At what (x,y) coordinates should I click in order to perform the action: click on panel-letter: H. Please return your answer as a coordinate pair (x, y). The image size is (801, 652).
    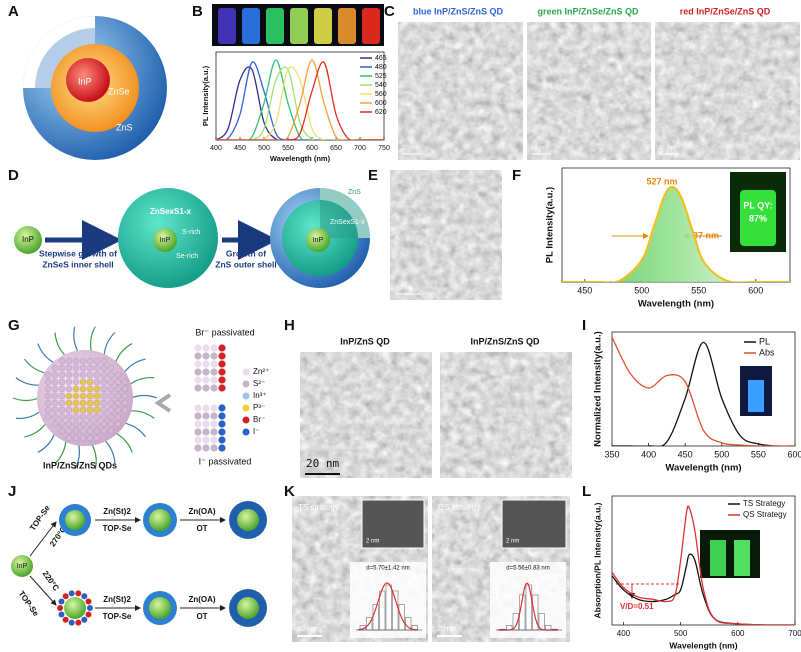
    Looking at the image, I should click on (289, 325).